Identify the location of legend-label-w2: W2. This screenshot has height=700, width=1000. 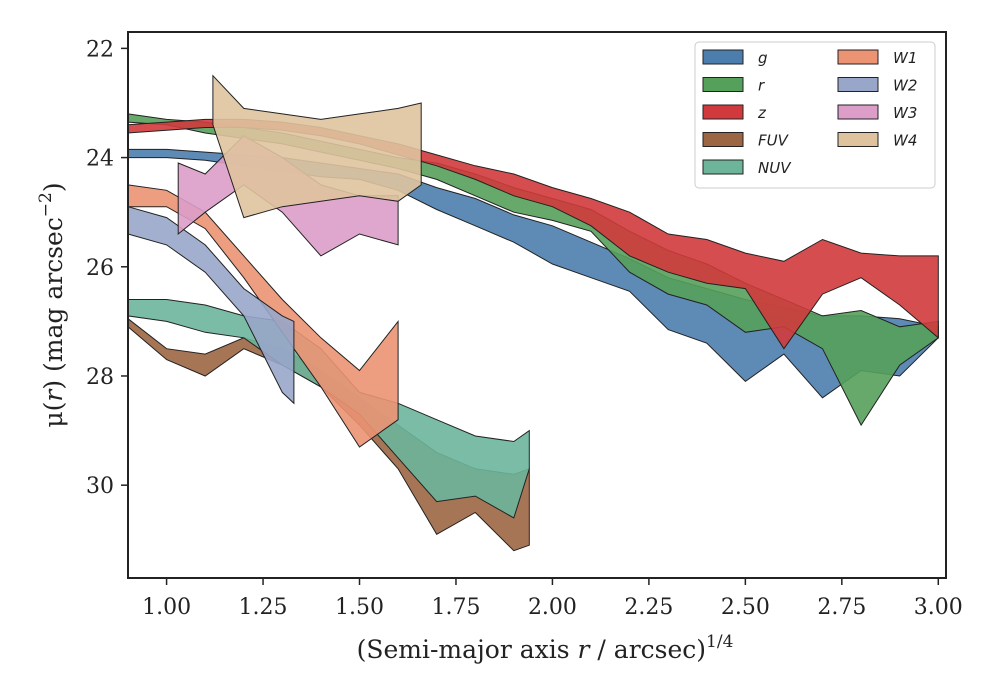
(905, 86).